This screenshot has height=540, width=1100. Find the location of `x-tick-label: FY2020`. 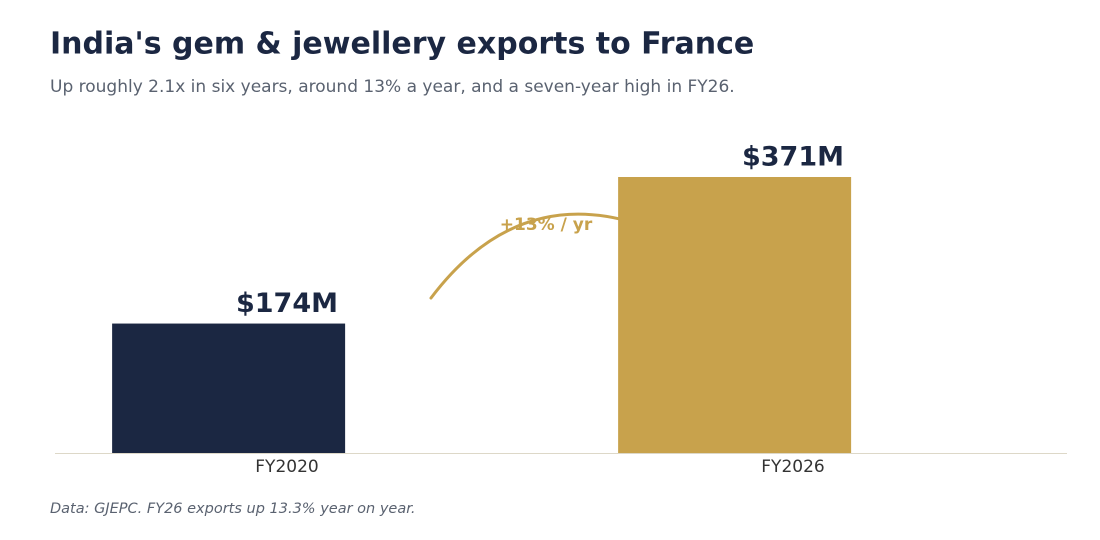

x-tick-label: FY2020 is located at coordinates (286, 467).